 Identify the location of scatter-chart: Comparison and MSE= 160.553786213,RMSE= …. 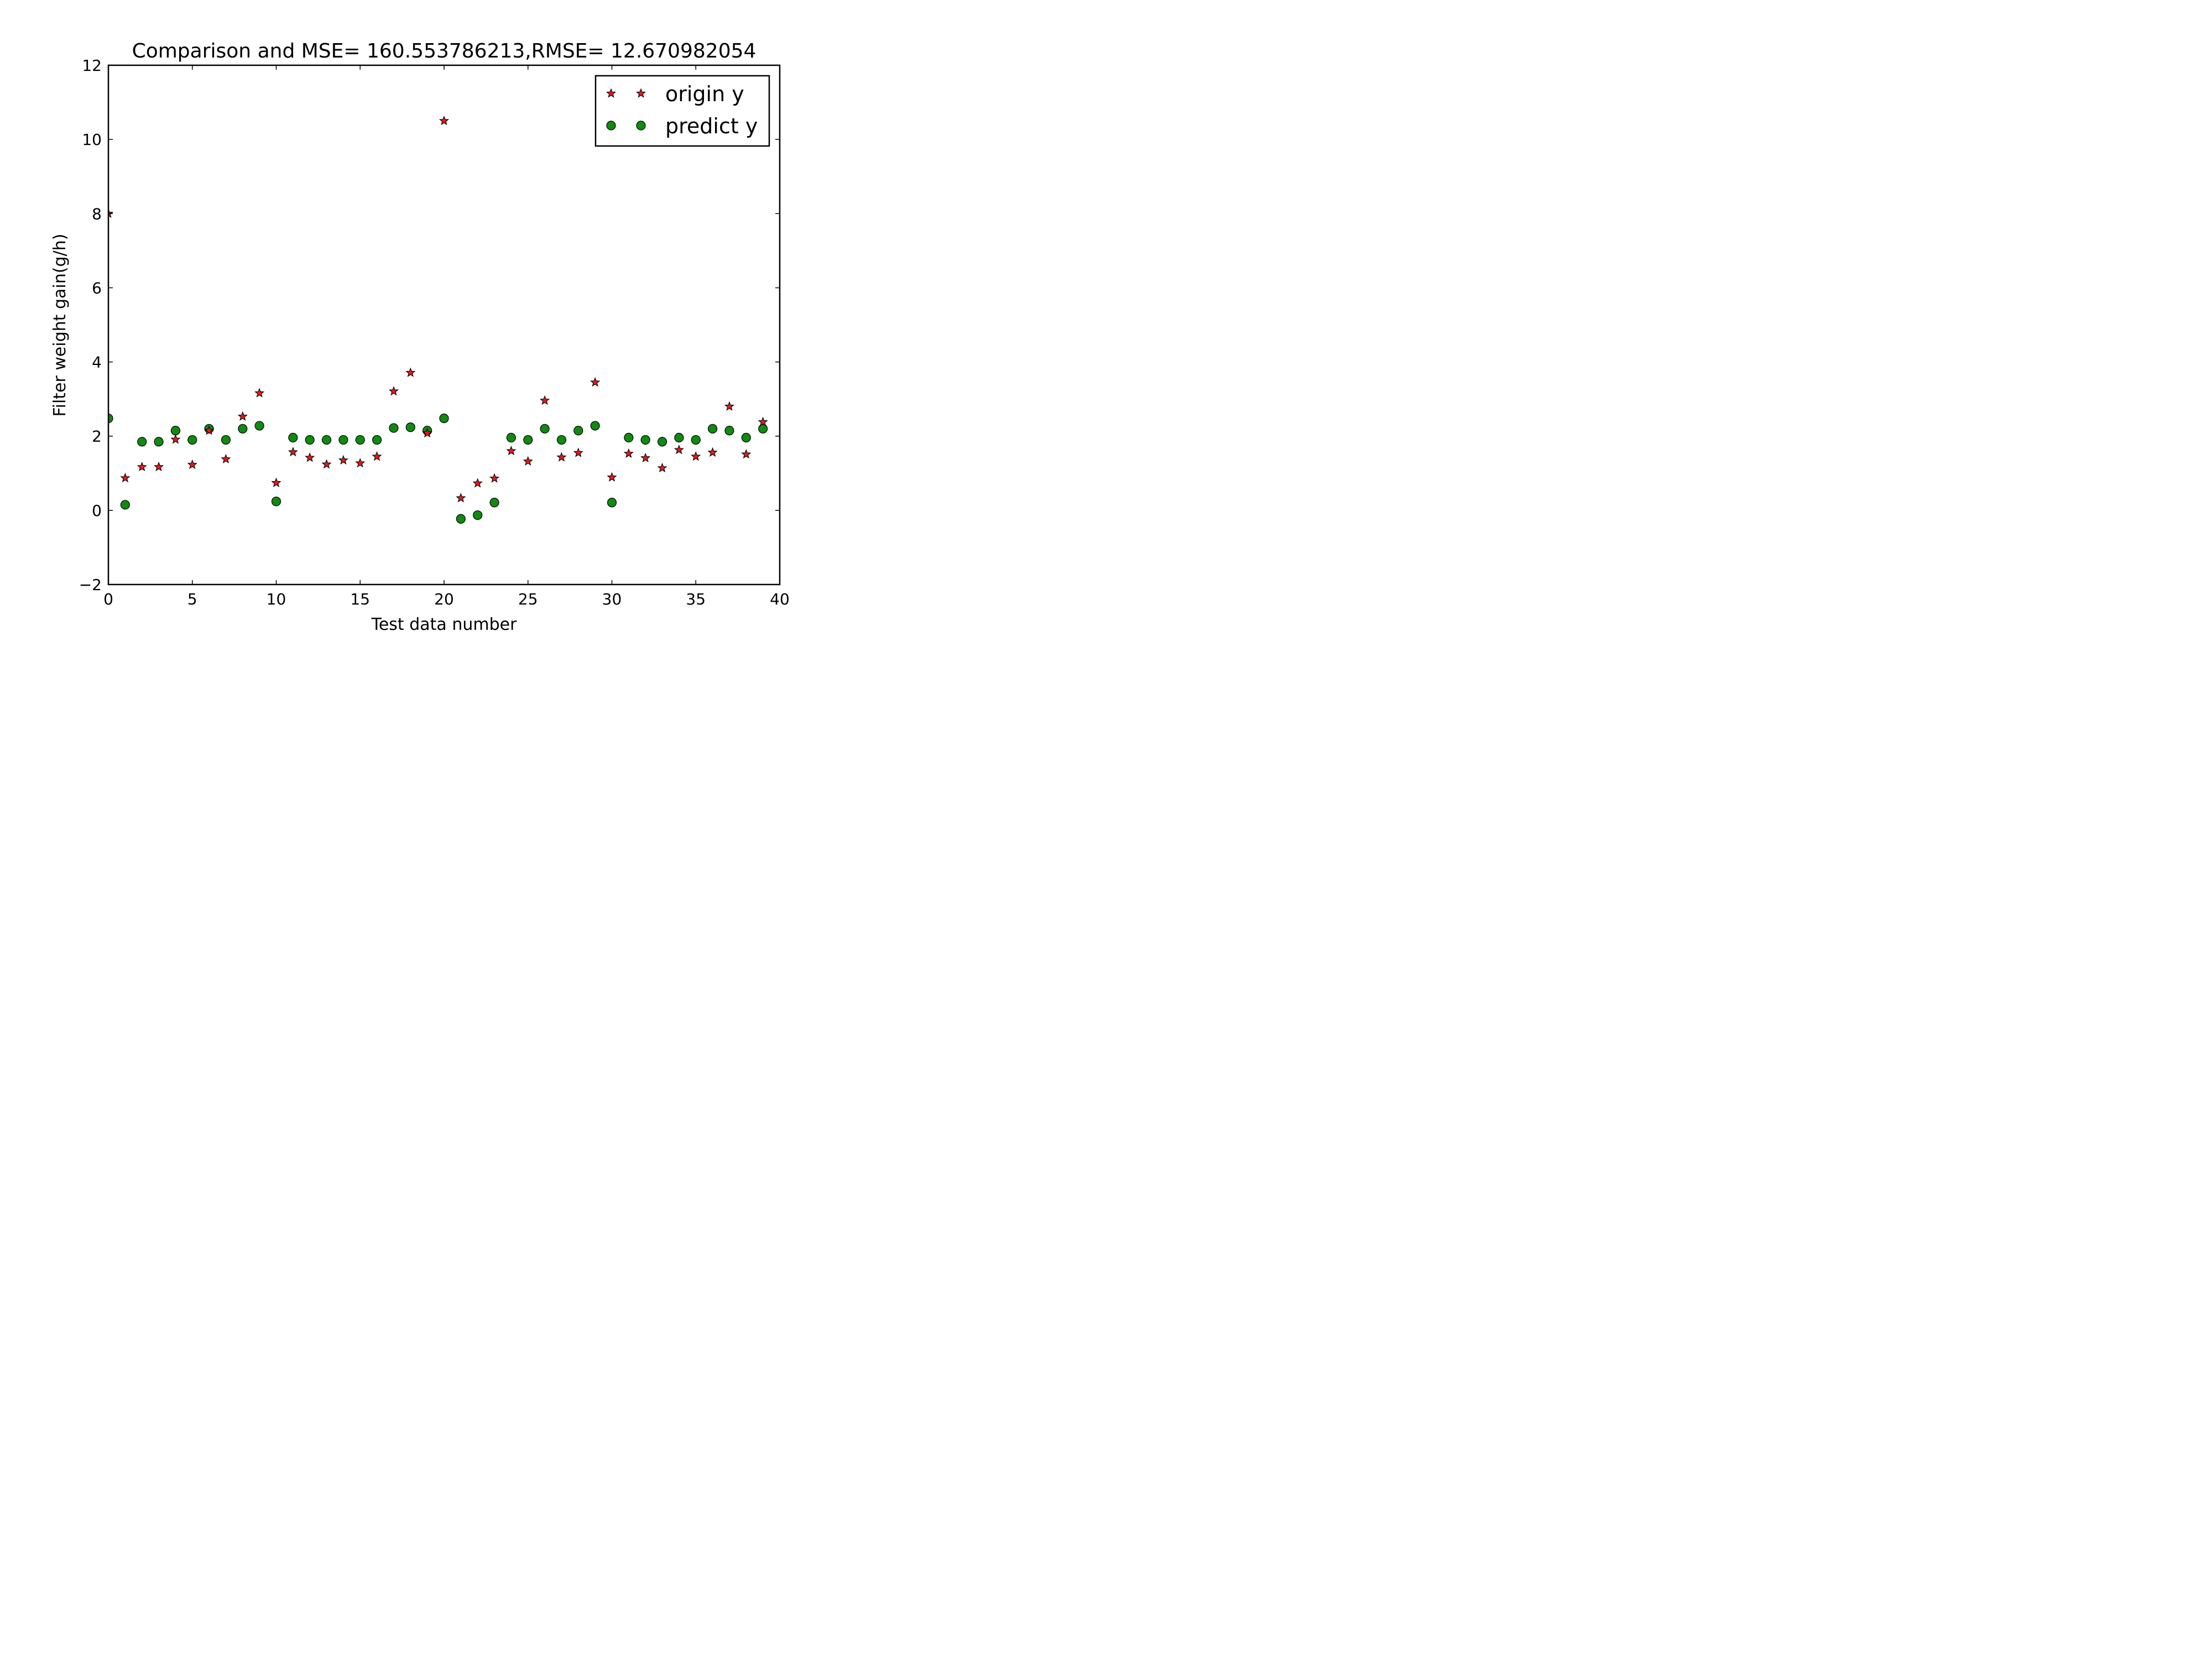
(420, 337).